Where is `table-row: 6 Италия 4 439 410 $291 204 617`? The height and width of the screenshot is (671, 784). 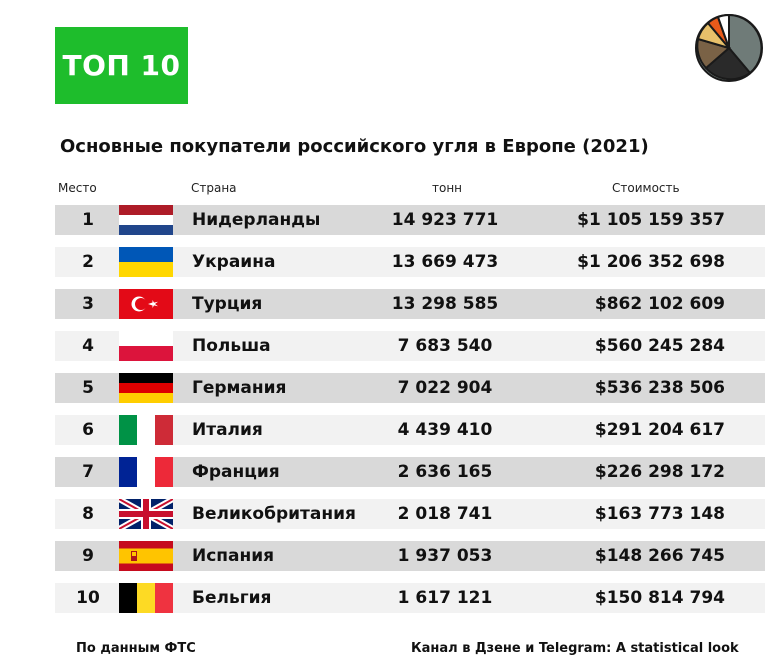
table-row: 6 Италия 4 439 410 $291 204 617 is located at coordinates (410, 430).